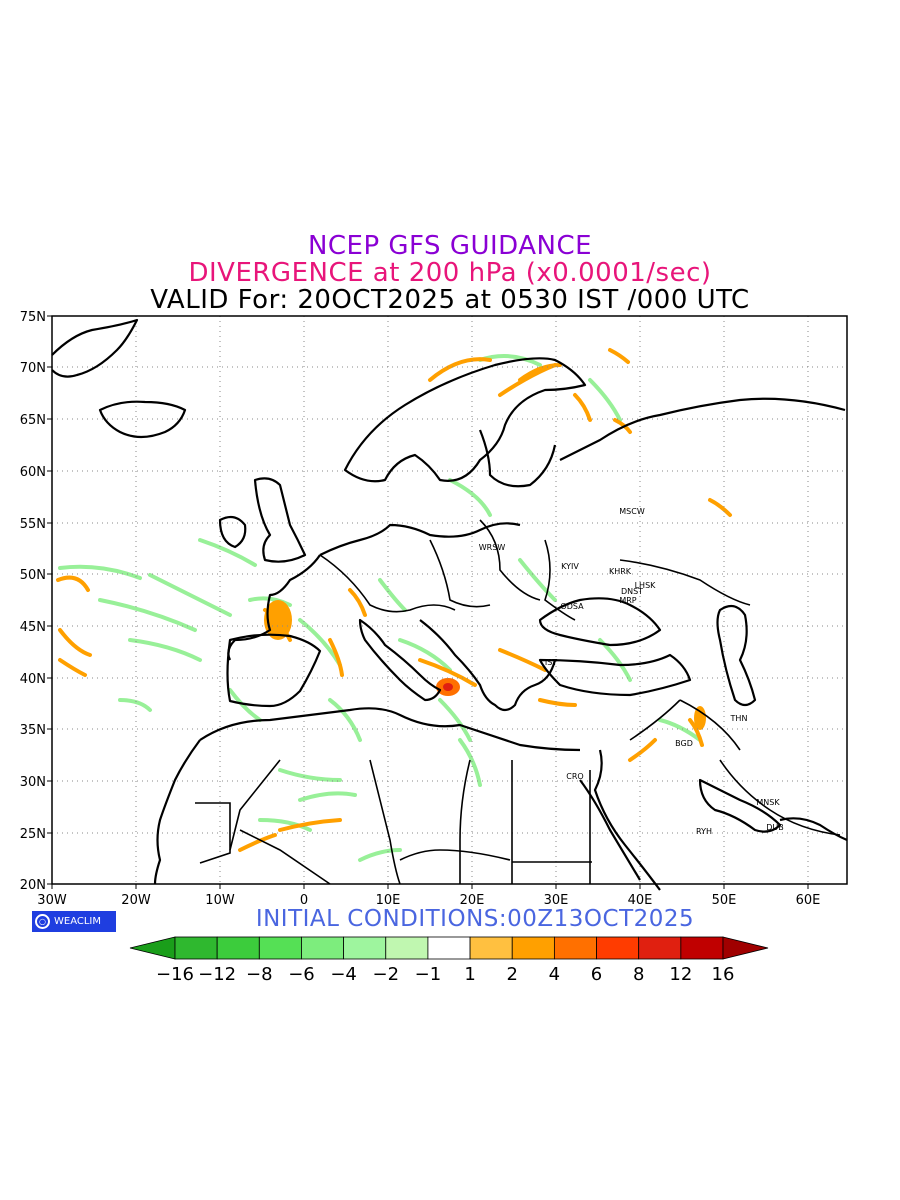 The image size is (900, 1200). I want to click on colorbar-label: −1, so click(428, 974).